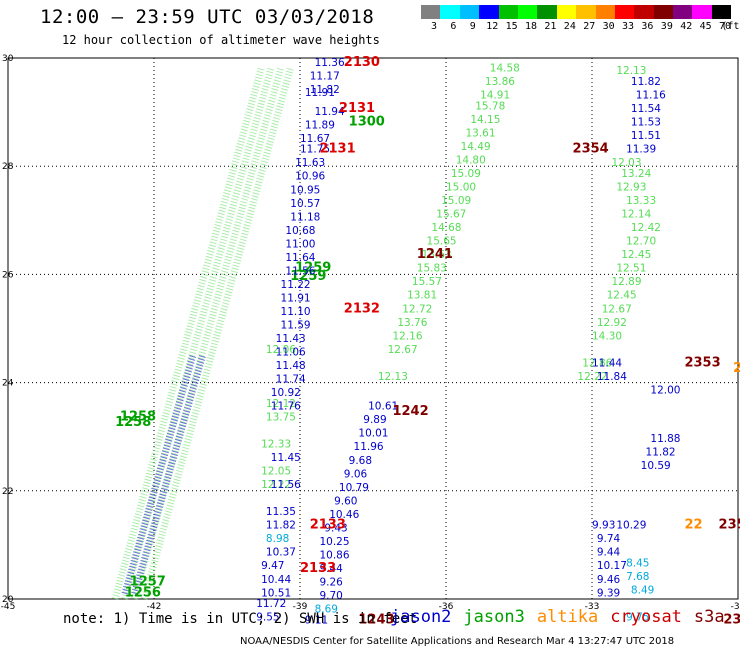  What do you see at coordinates (310, 177) in the screenshot?
I see `data-point-label: 10.96` at bounding box center [310, 177].